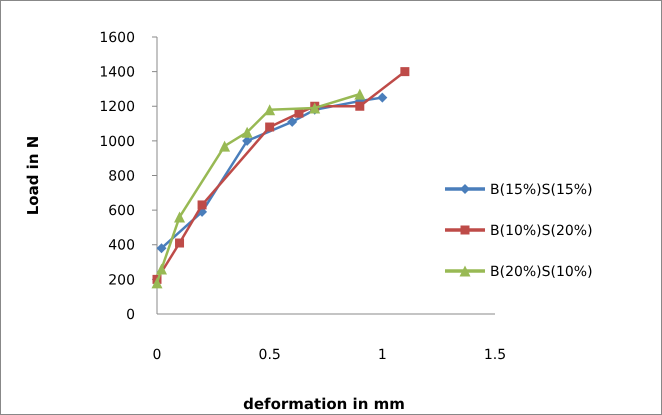 This screenshot has width=662, height=415. I want to click on x-tick-label: 0, so click(157, 355).